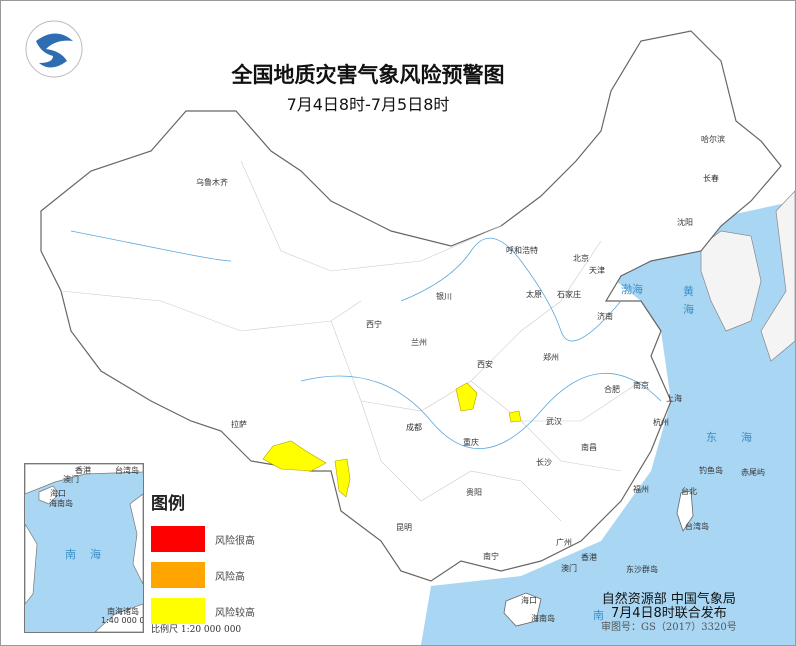 The height and width of the screenshot is (646, 796). I want to click on risk-area-shaanxi-south, so click(466, 397).